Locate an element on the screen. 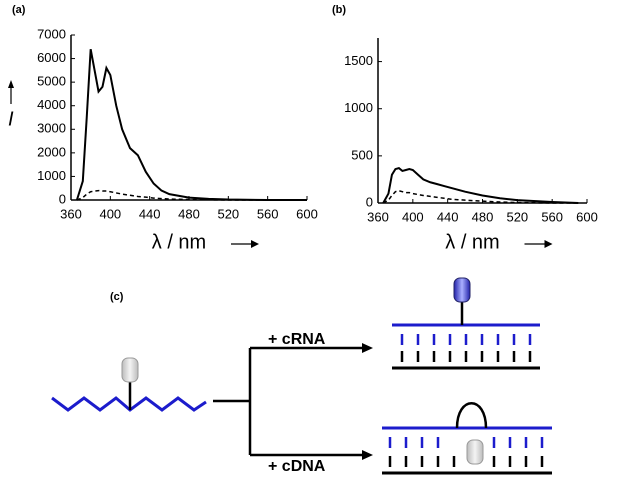 The width and height of the screenshot is (629, 478). y-tick-label: 3000 is located at coordinates (51, 128).